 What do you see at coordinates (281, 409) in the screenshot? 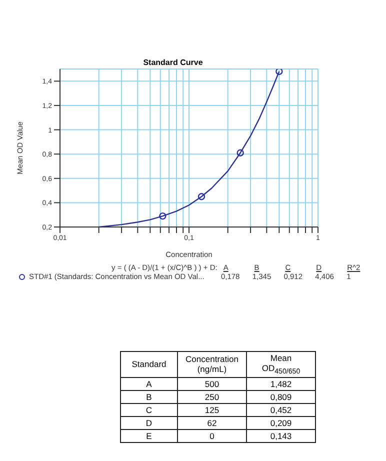
I see `text: 0,452` at bounding box center [281, 409].